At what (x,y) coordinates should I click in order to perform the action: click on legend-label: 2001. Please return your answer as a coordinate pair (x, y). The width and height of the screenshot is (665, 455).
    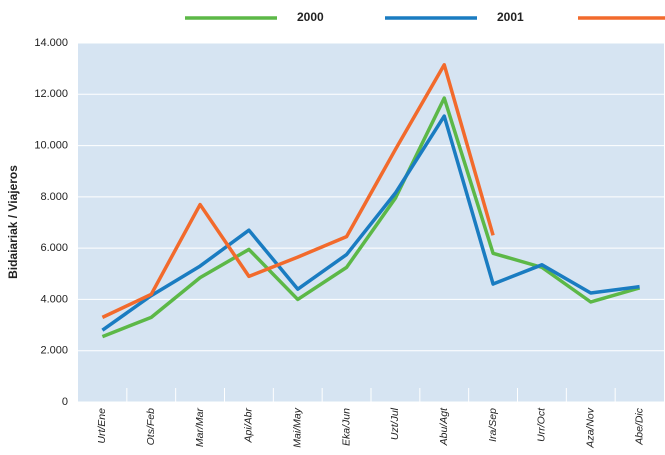
    Looking at the image, I should click on (510, 17).